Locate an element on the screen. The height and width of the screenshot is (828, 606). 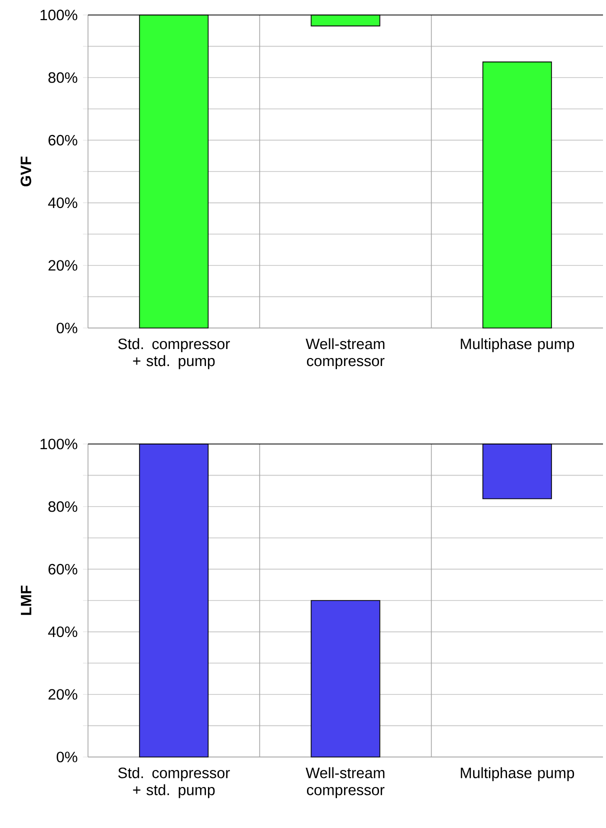
y-axis-title: LMF is located at coordinates (26, 600).